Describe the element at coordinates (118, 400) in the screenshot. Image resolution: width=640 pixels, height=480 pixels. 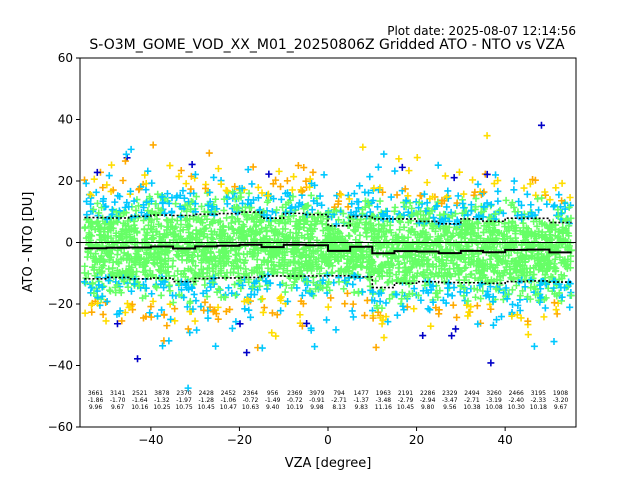
I see `bin-mean: -1.70` at that location.